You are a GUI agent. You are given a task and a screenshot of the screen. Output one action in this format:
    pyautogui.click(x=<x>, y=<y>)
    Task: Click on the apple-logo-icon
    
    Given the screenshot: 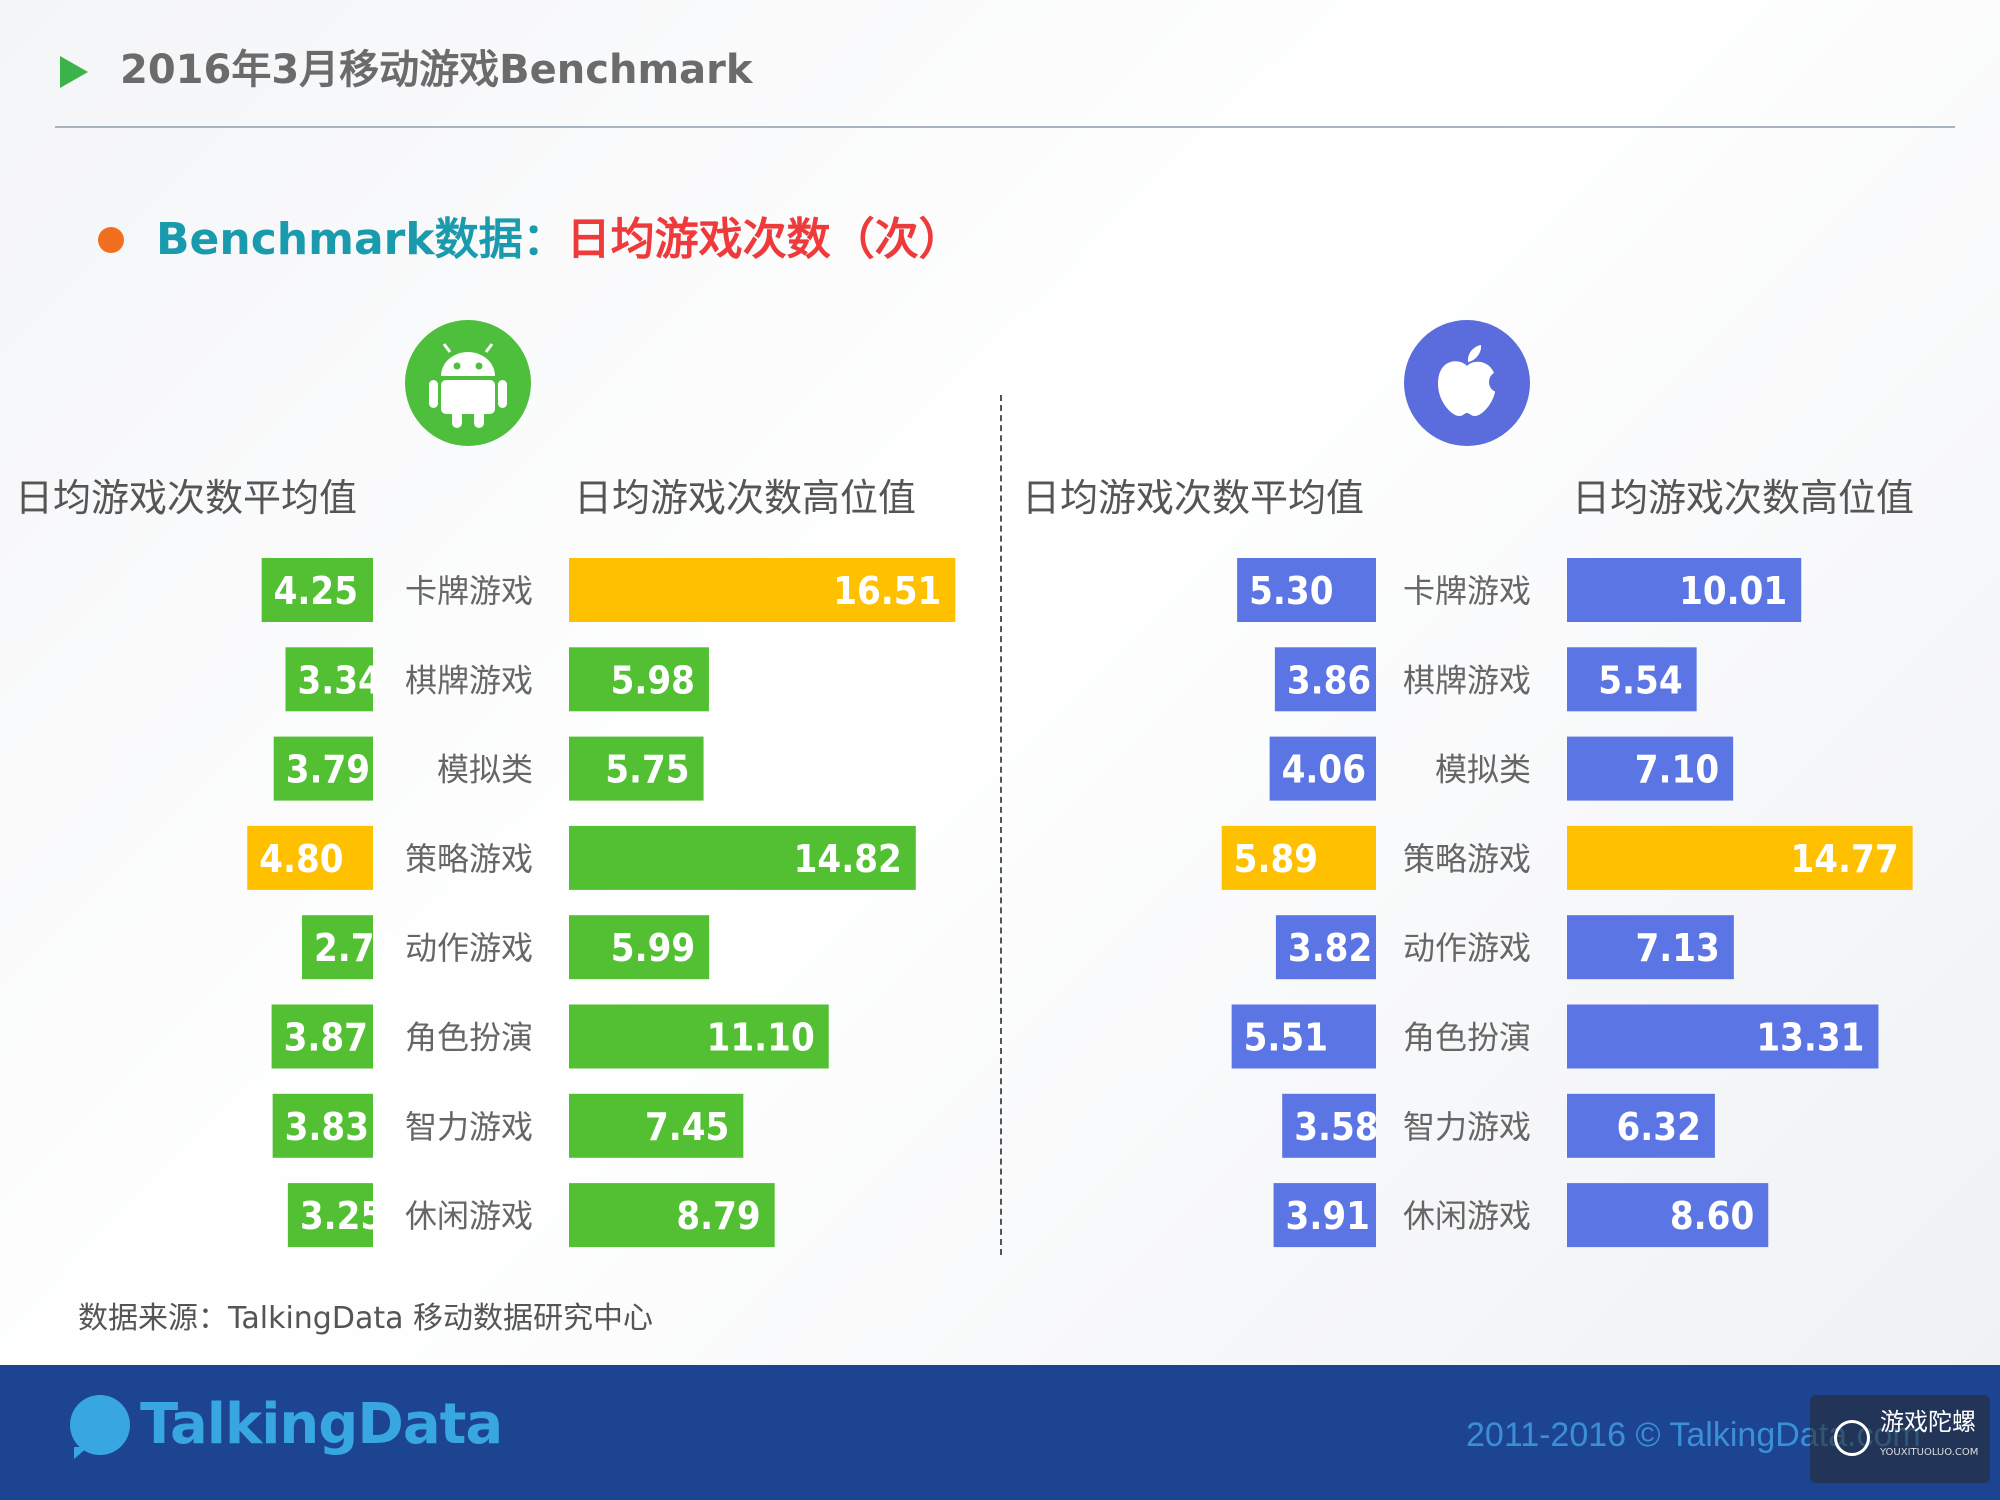 What is the action you would take?
    pyautogui.click(x=1467, y=383)
    